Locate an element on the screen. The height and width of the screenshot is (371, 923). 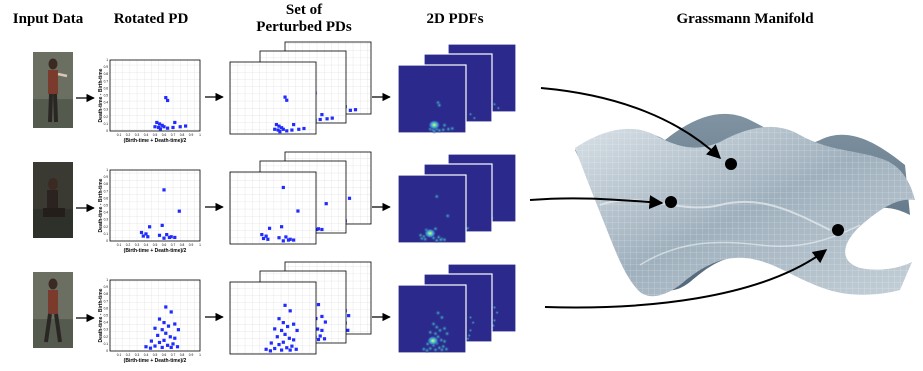
pd-y-tick-label: 0.5 is located at coordinates (106, 206).